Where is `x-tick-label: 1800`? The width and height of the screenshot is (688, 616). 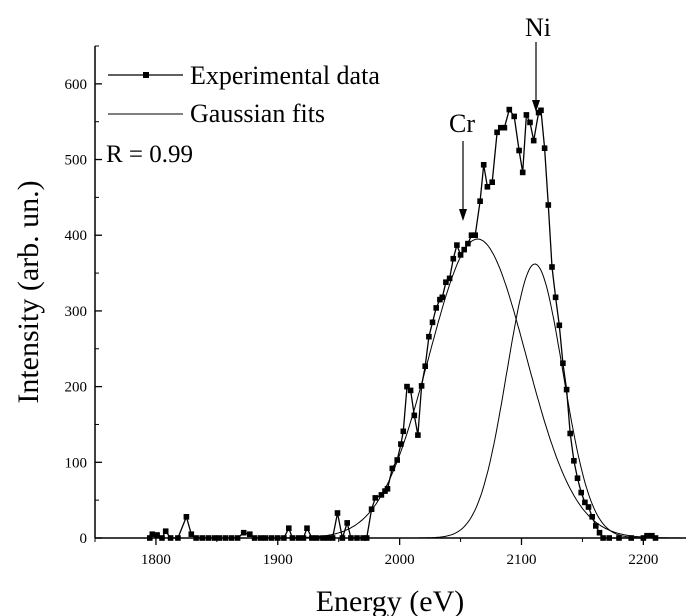
x-tick-label: 1800 is located at coordinates (156, 560).